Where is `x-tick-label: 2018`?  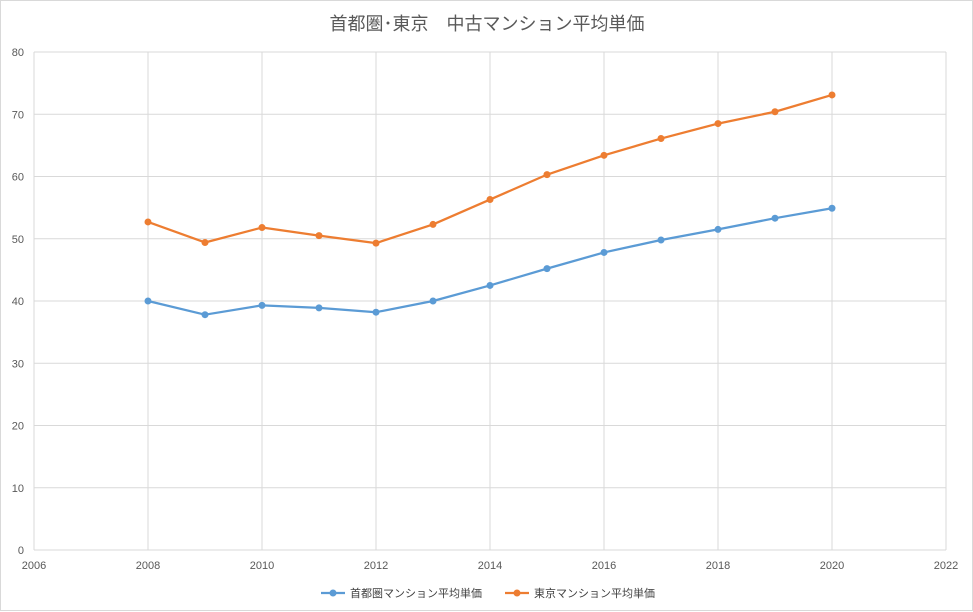
x-tick-label: 2018 is located at coordinates (718, 566).